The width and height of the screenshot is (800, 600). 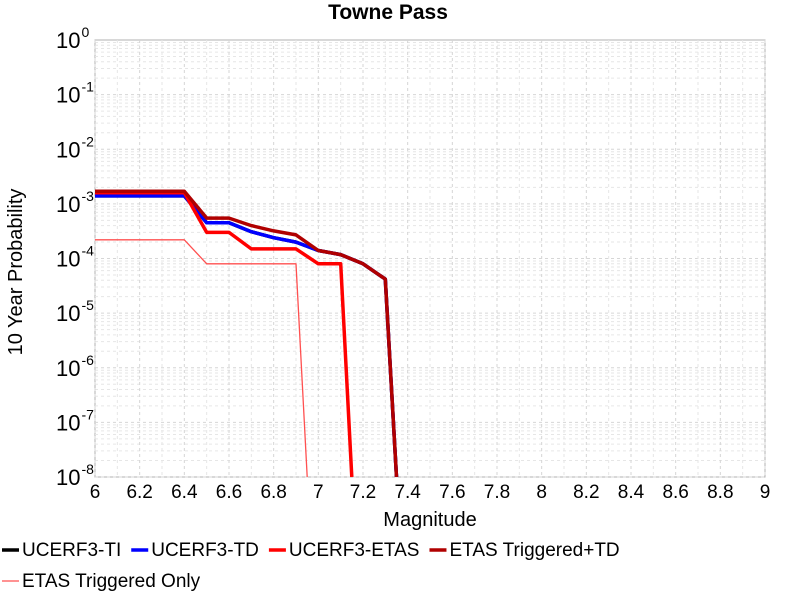 I want to click on y-axis-ticks: 10⁰ 10⁻¹ 10⁻² 10⁻³ 10⁻⁴ 10⁻⁵ 10⁻⁶ 10⁻⁷ 10⁻⁸, so click(x=75, y=257).